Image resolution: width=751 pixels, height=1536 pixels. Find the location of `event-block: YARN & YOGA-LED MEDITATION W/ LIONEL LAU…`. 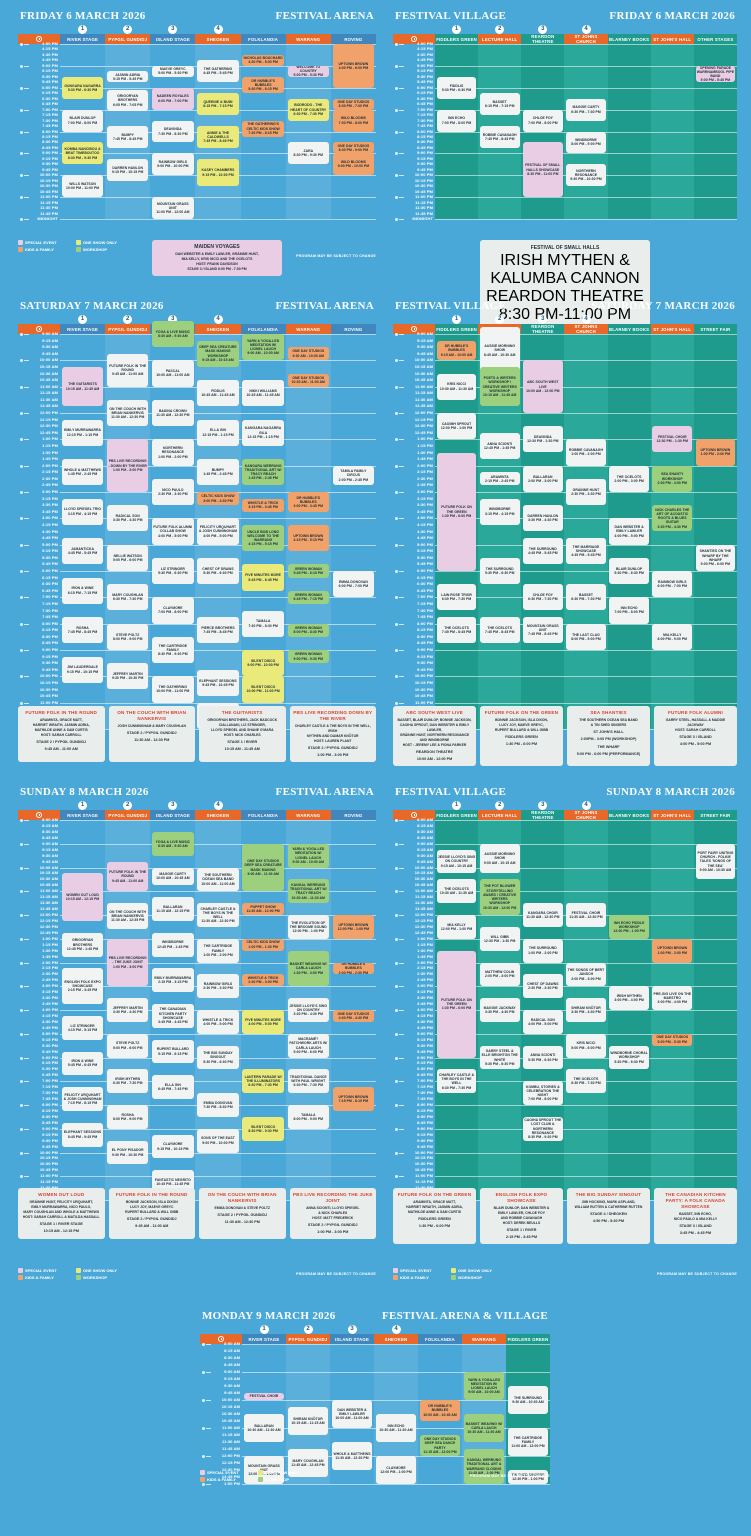

event-block: YARN & YOGA-LED MEDITATION W/ LIONEL LAU… is located at coordinates (308, 855).